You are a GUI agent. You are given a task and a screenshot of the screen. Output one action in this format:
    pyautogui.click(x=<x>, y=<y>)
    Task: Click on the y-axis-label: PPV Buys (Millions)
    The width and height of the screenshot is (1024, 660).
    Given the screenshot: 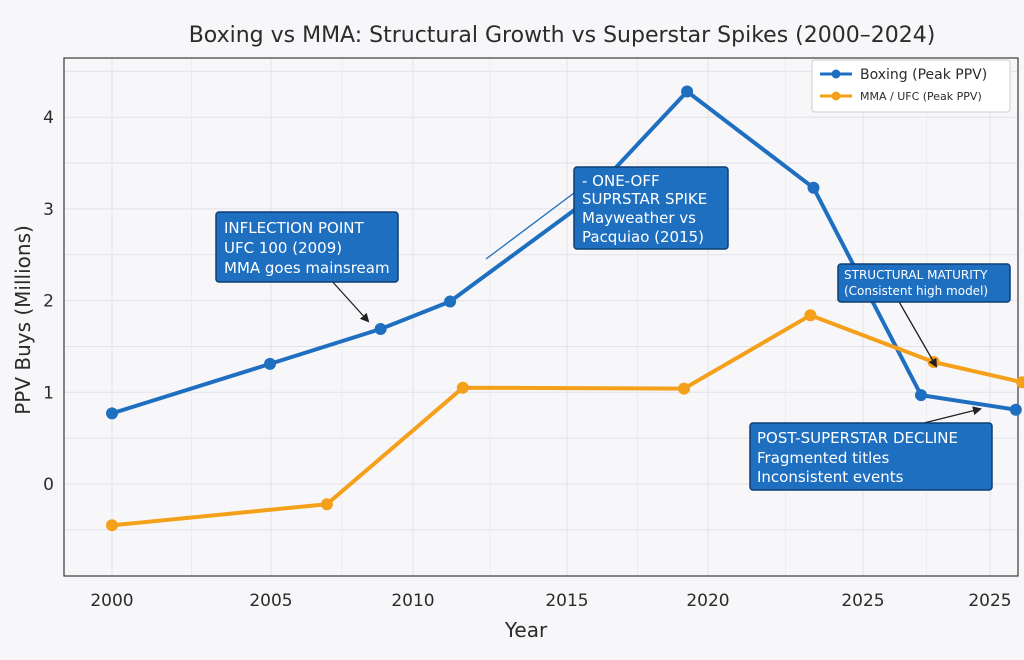 What is the action you would take?
    pyautogui.click(x=23, y=320)
    